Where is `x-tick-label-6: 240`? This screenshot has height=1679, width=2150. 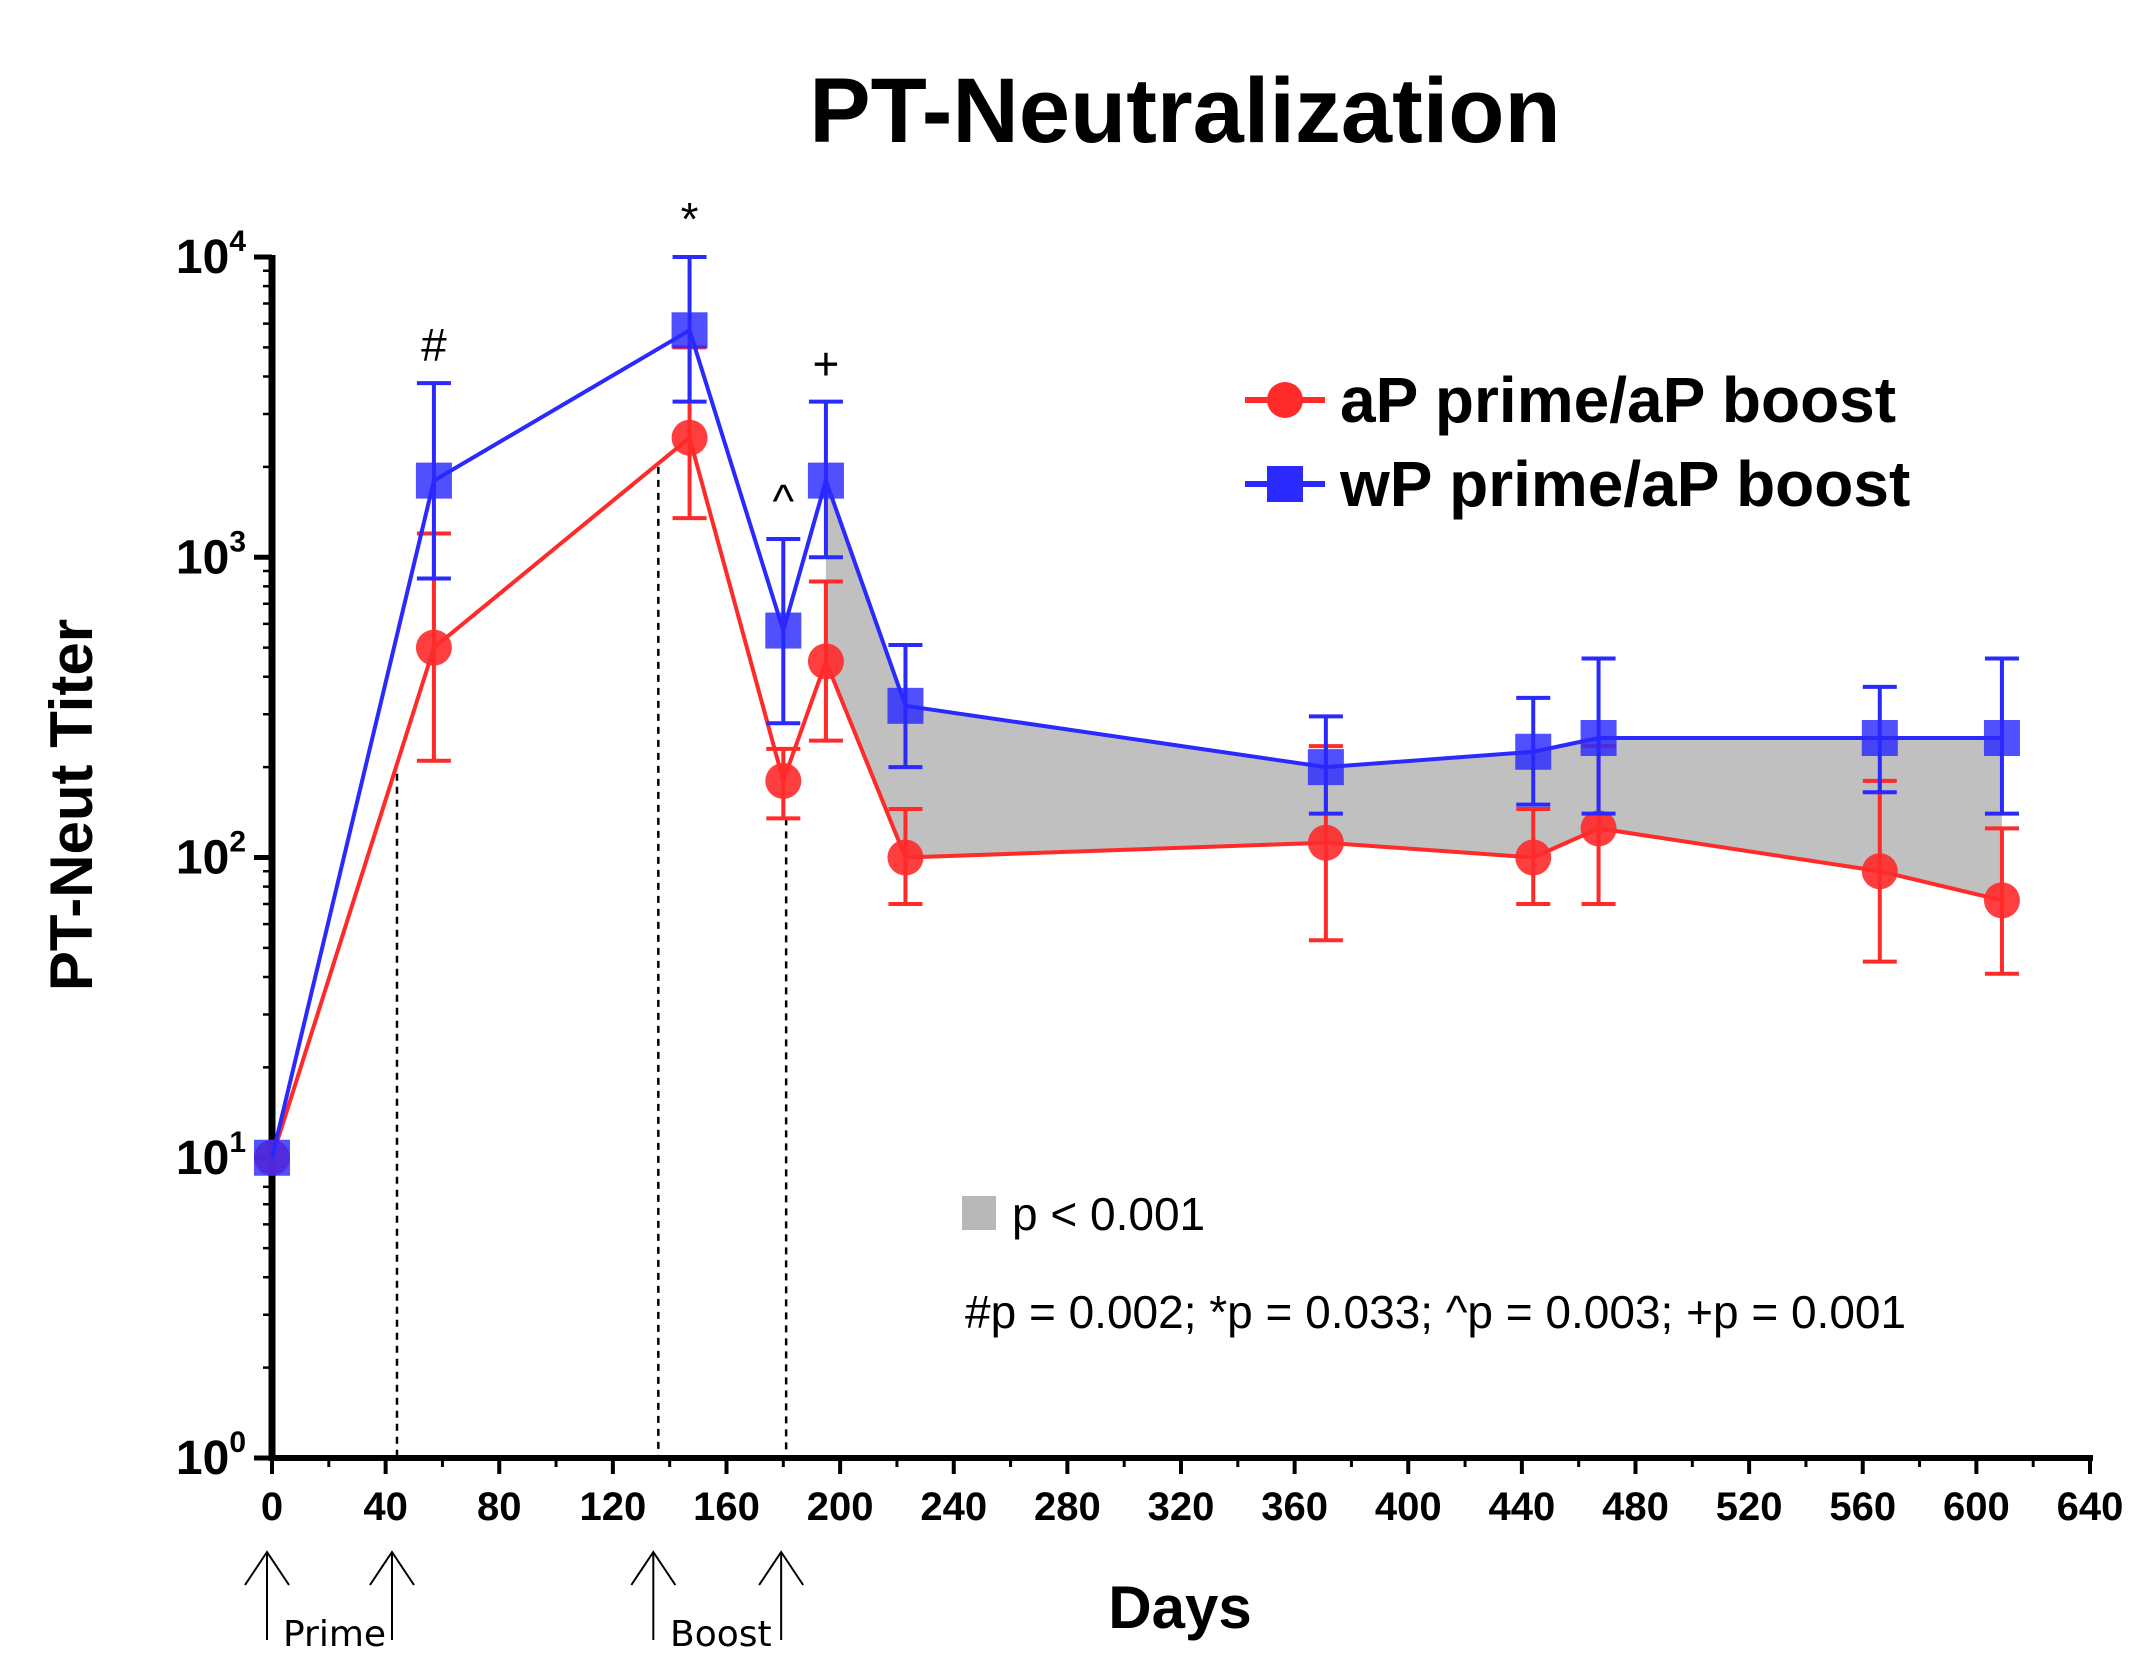 x-tick-label-6: 240 is located at coordinates (953, 1507).